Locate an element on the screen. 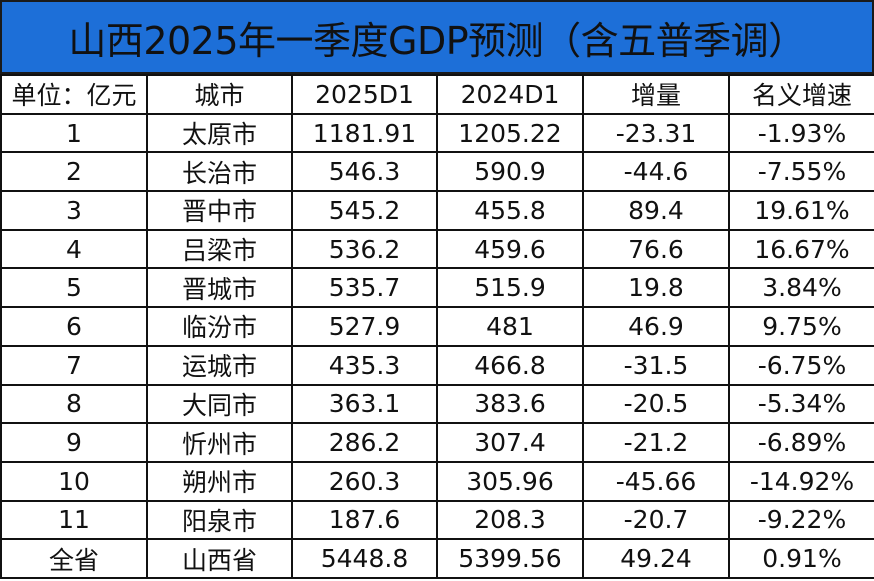 The image size is (874, 581). cell-gdp-2025d1: 546.3 is located at coordinates (364, 172).